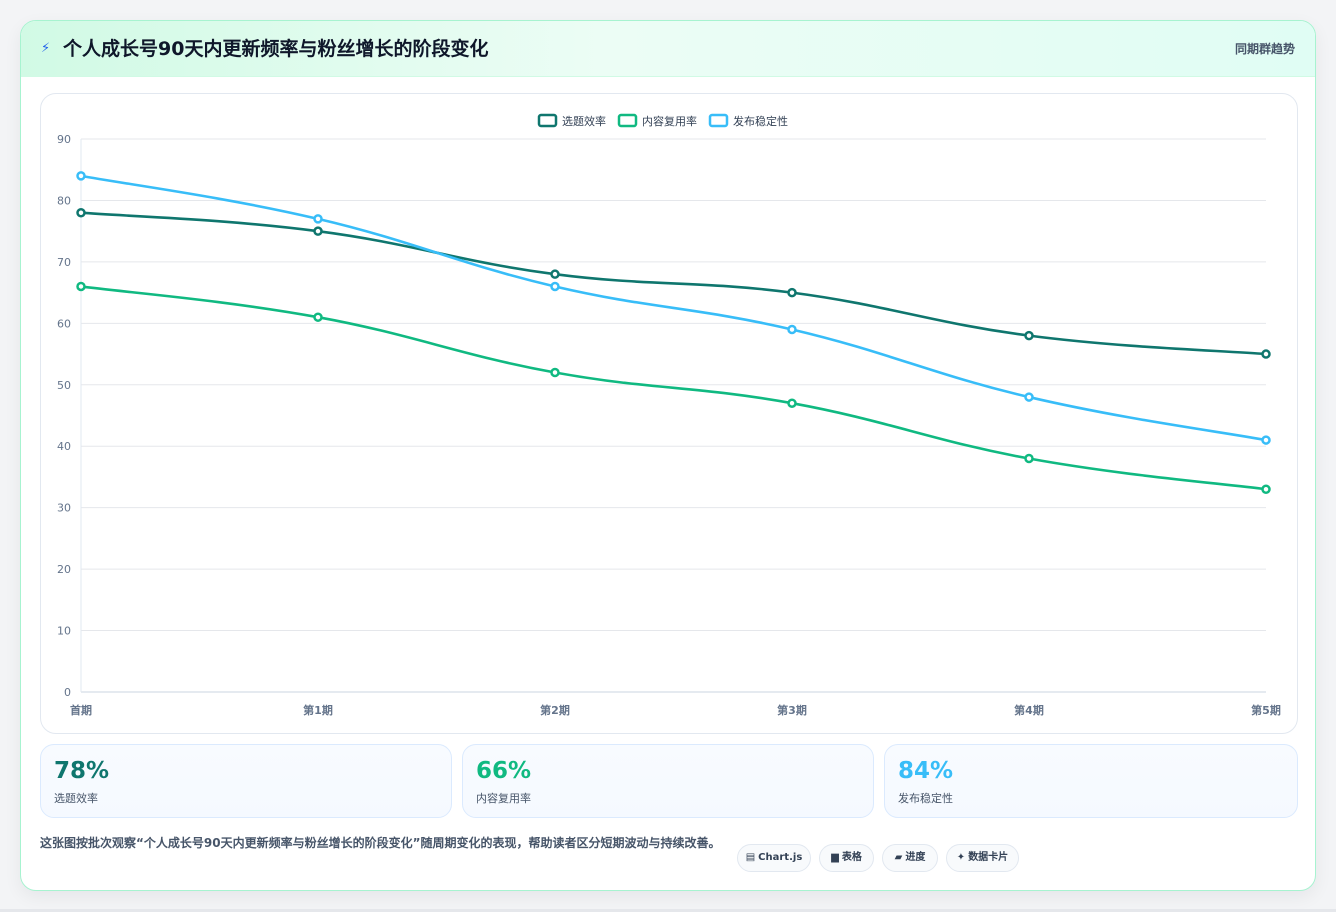 Image resolution: width=1336 pixels, height=912 pixels. What do you see at coordinates (64, 139) in the screenshot?
I see `y-tick-label: 90` at bounding box center [64, 139].